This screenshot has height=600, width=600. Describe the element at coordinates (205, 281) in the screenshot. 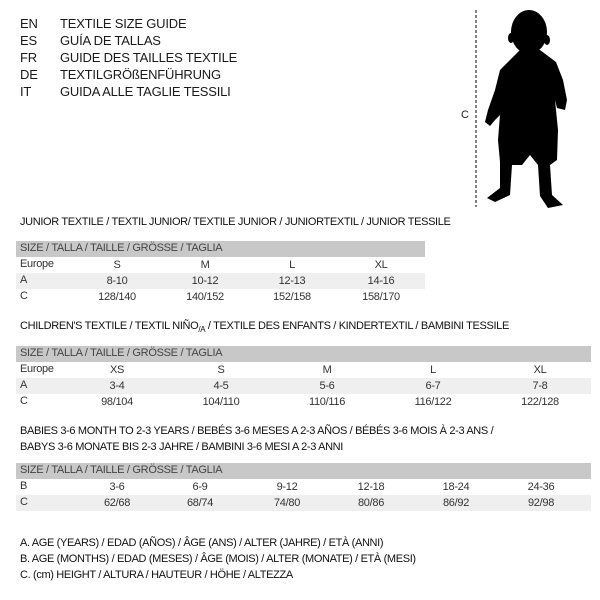

I see `table-cell: 10-12` at that location.